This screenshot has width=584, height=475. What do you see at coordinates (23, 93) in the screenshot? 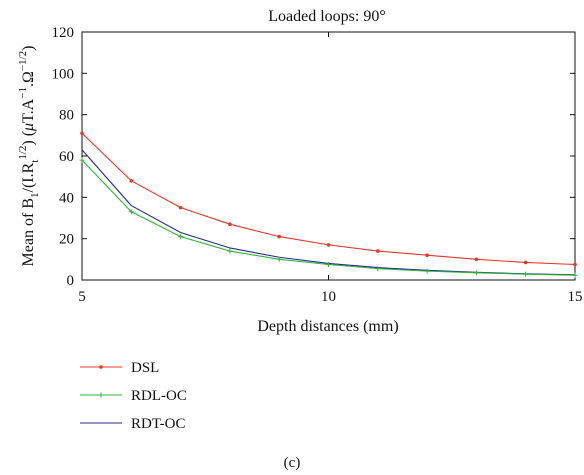
I see `y-label-sup3: −1` at bounding box center [23, 93].